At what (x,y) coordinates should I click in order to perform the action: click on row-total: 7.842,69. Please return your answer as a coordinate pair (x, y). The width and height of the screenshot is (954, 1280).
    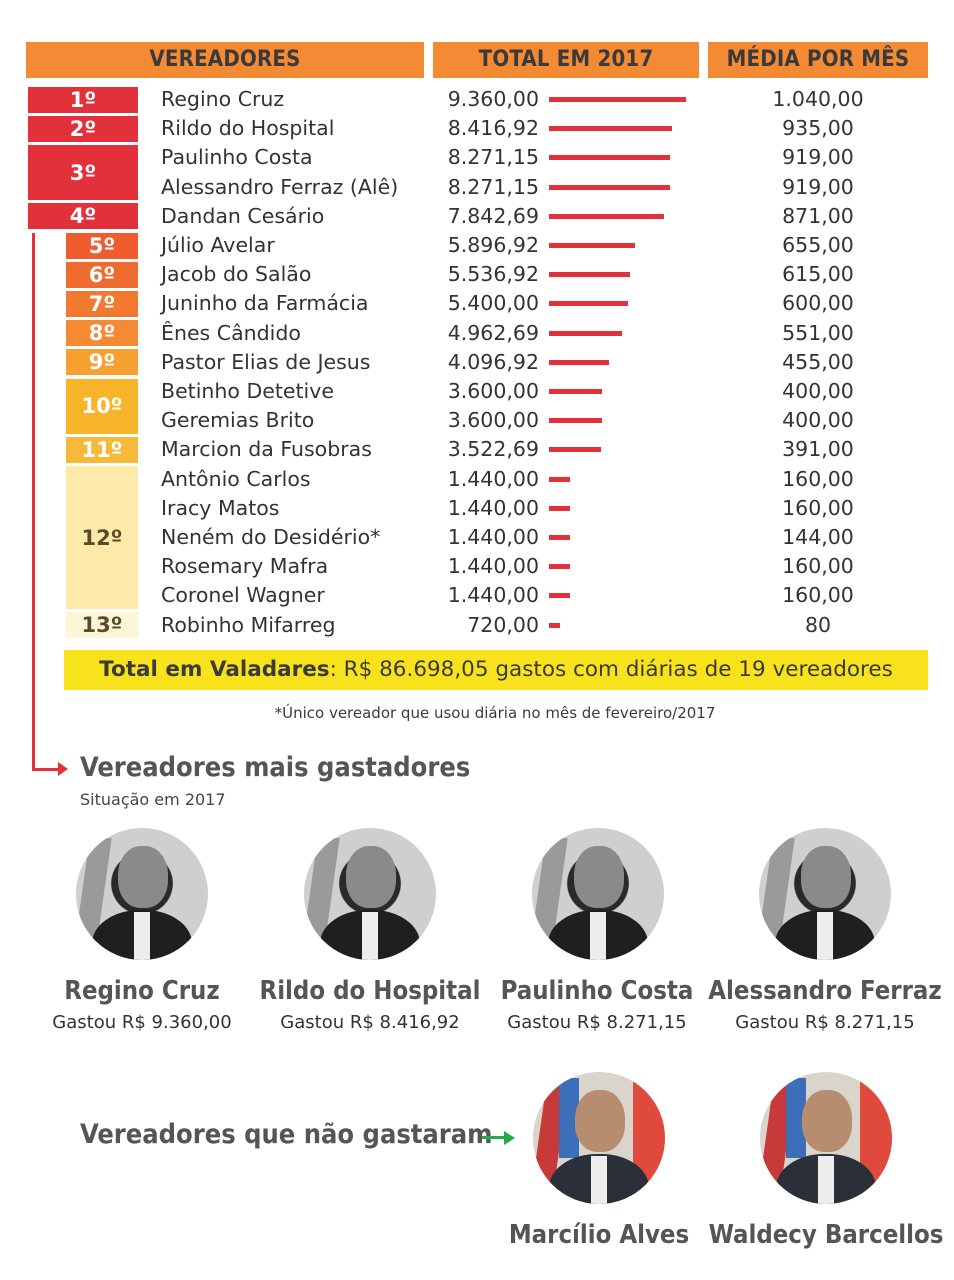
    Looking at the image, I should click on (493, 215).